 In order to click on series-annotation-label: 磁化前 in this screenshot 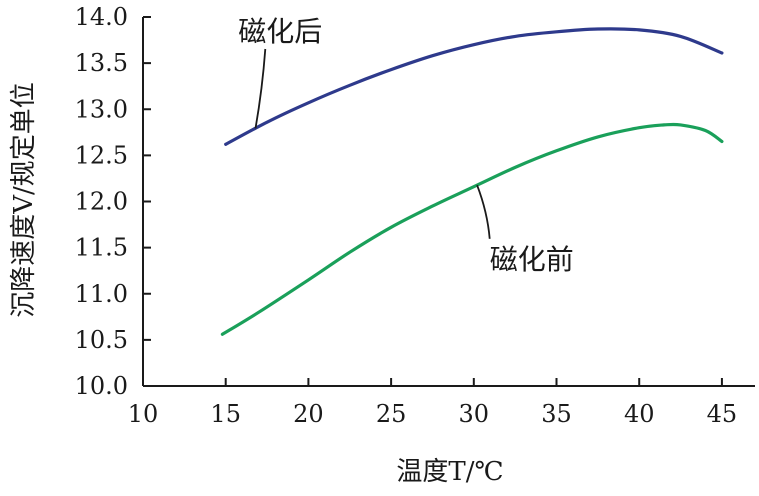, I will do `click(532, 259)`.